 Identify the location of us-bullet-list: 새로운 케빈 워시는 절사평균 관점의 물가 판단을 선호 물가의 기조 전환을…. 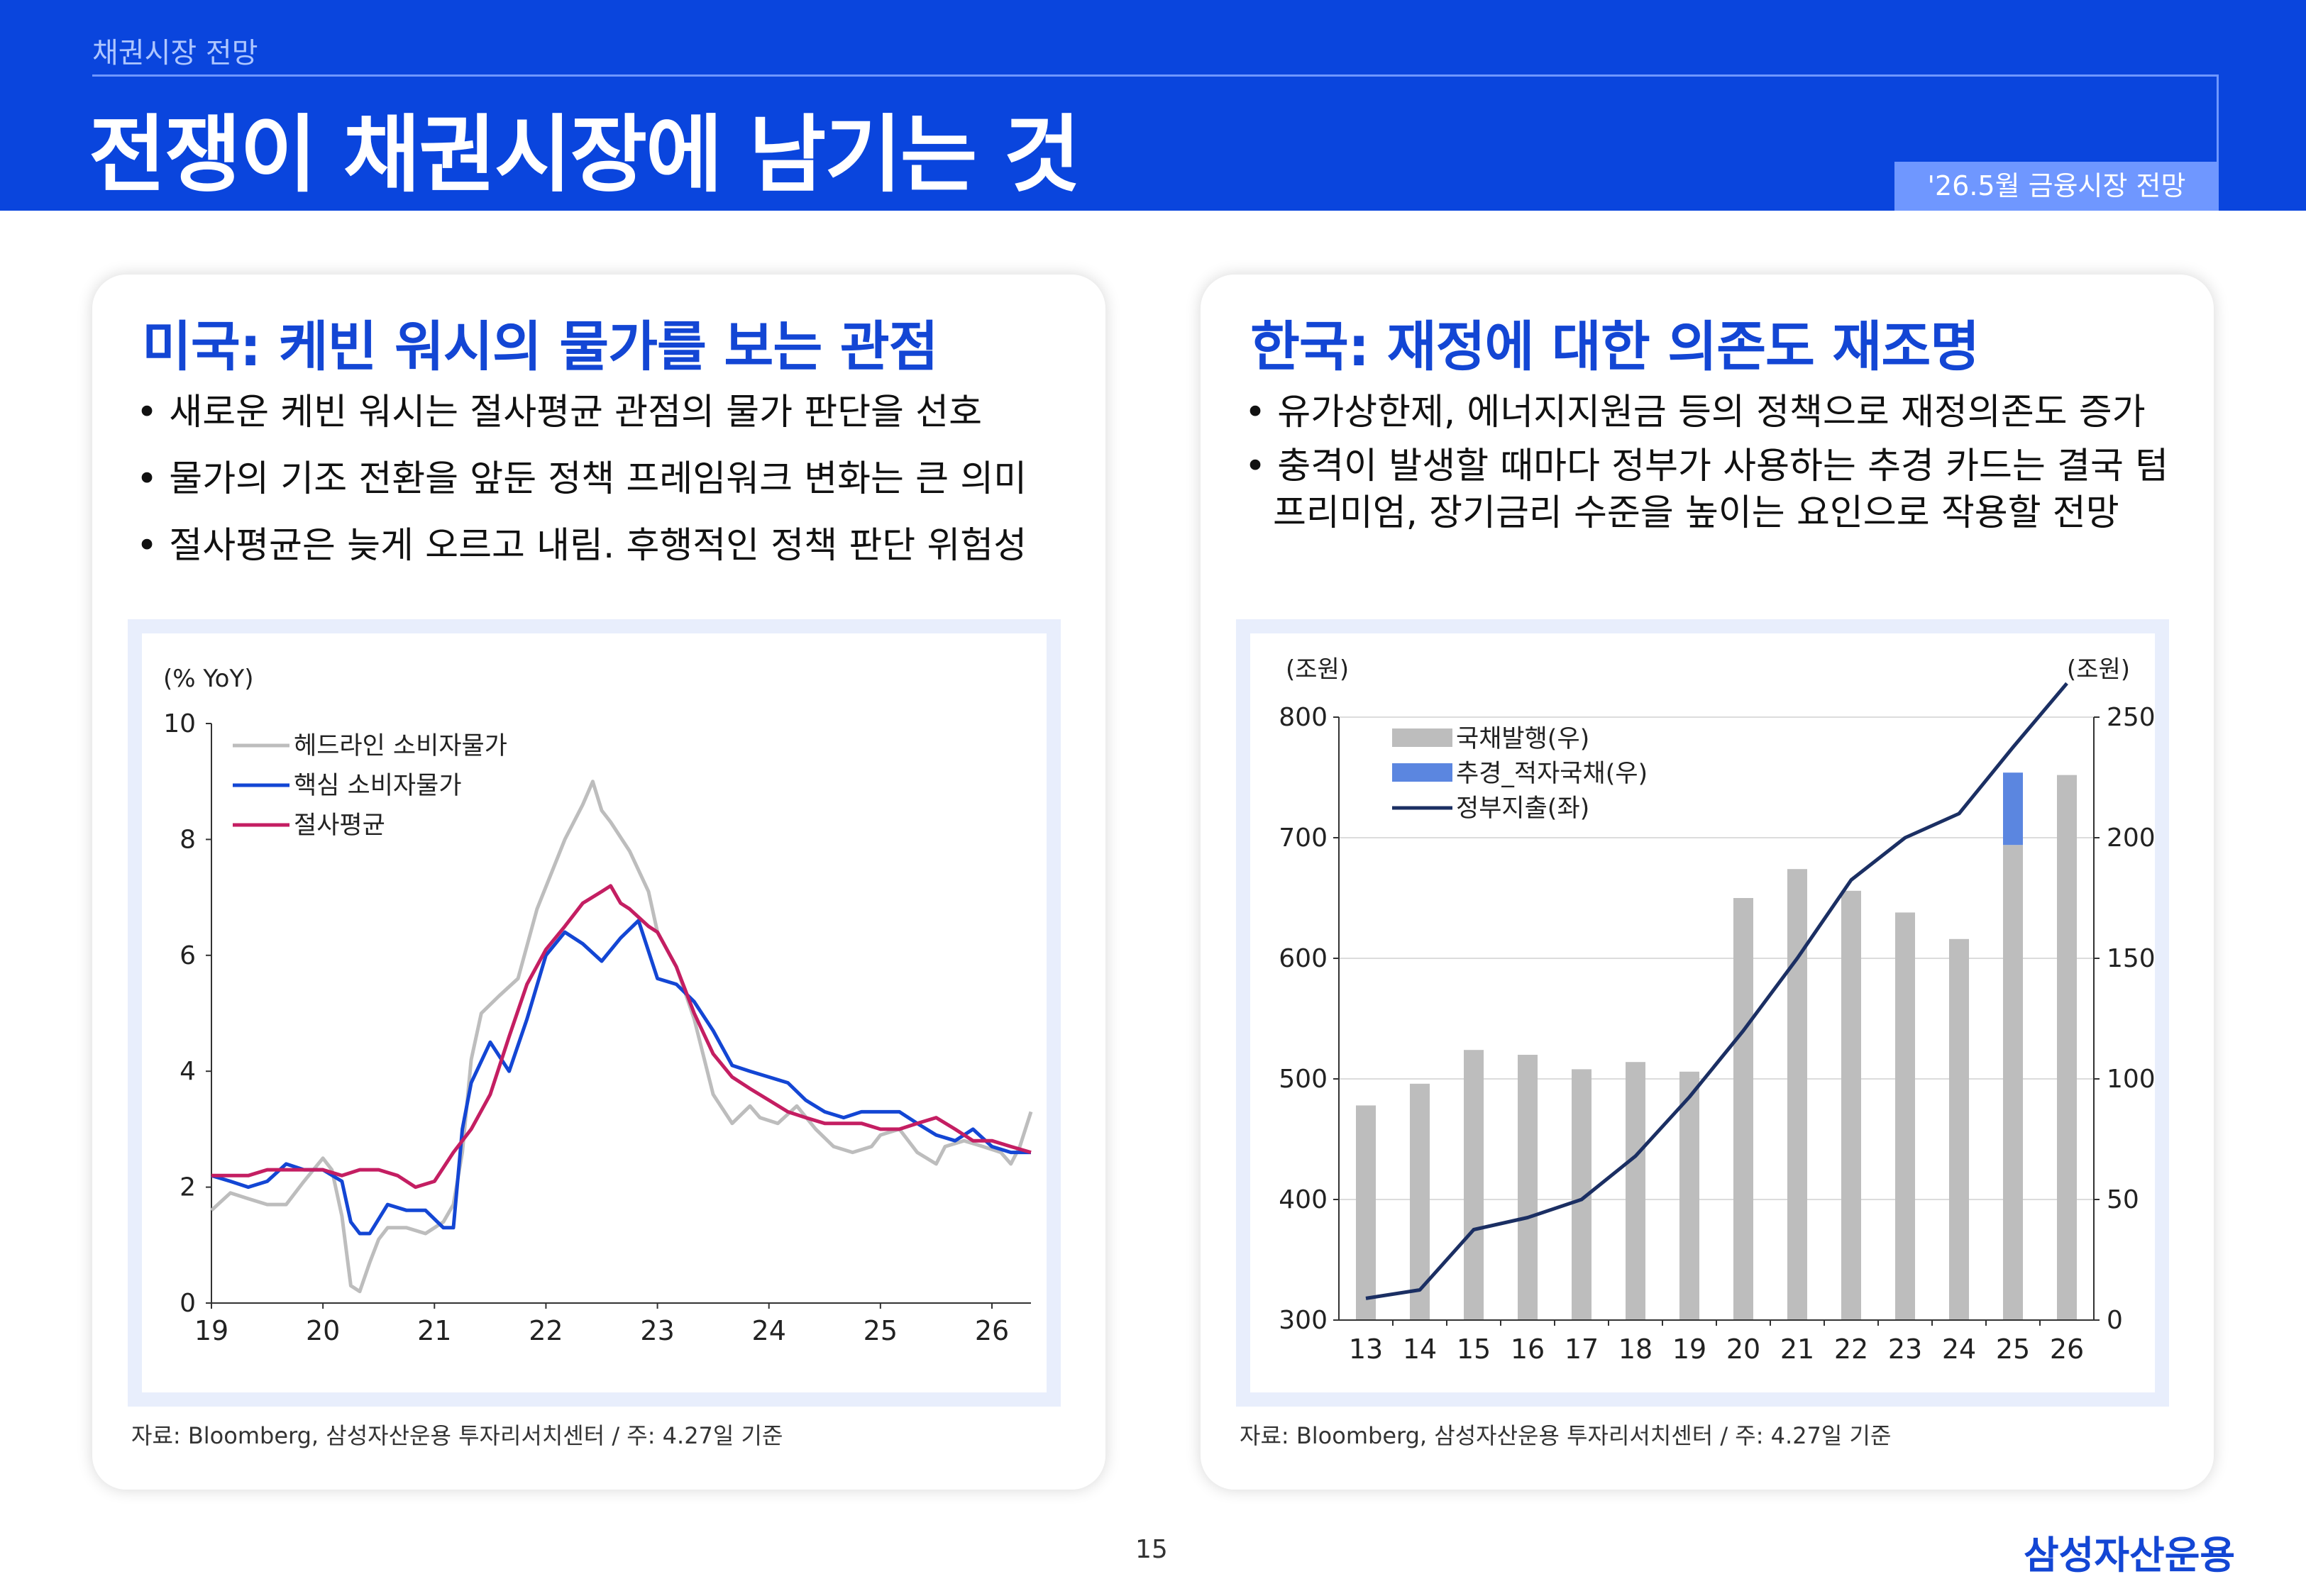
(608, 489).